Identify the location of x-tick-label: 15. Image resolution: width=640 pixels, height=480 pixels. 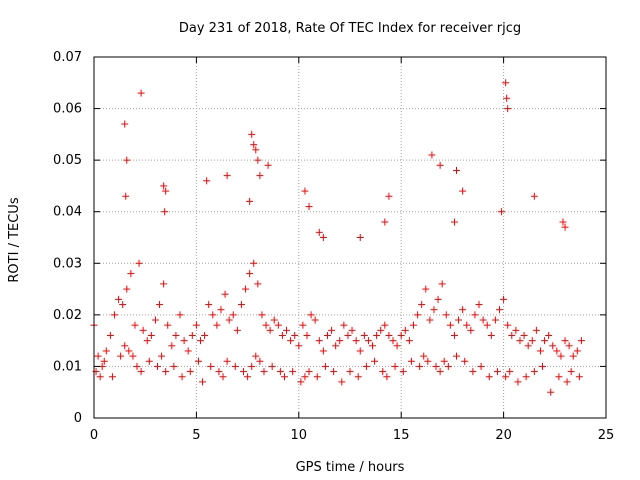
(401, 435).